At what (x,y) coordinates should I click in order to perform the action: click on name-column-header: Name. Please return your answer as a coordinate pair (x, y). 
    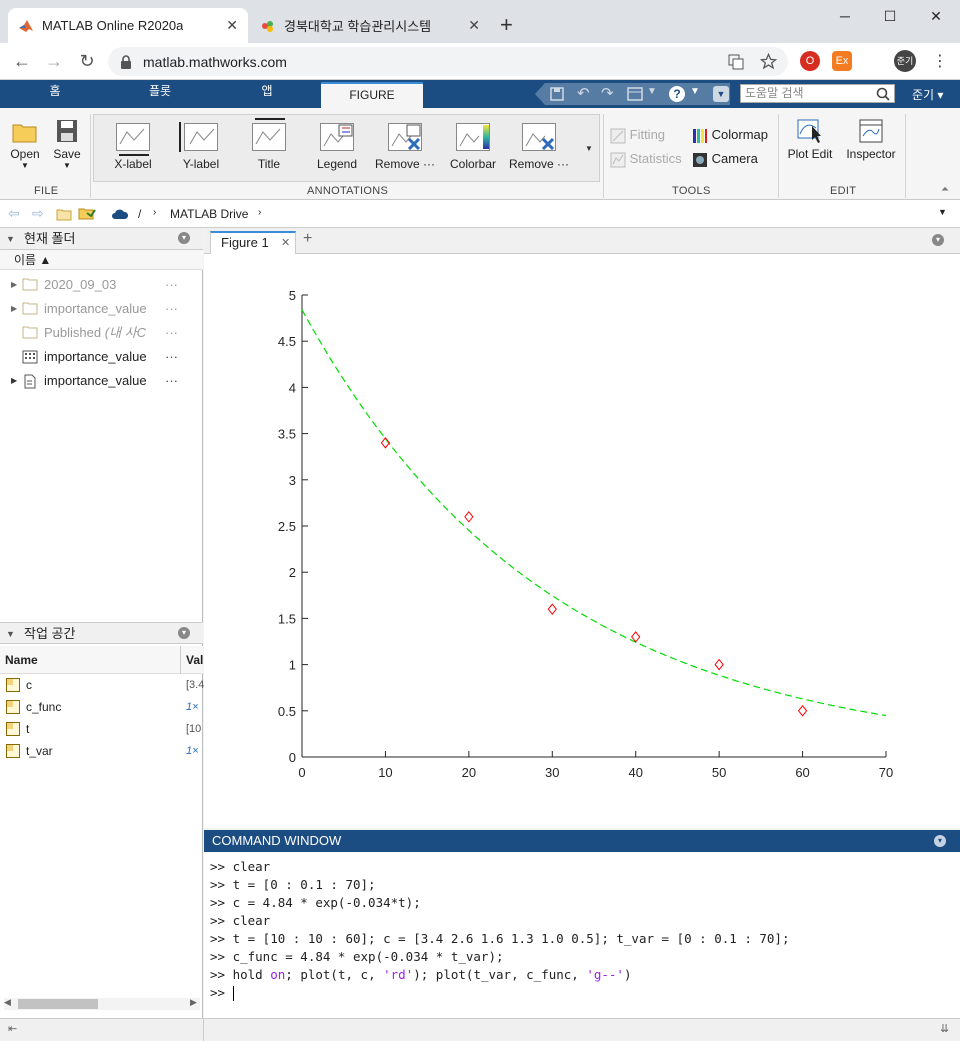
    Looking at the image, I should click on (21, 660).